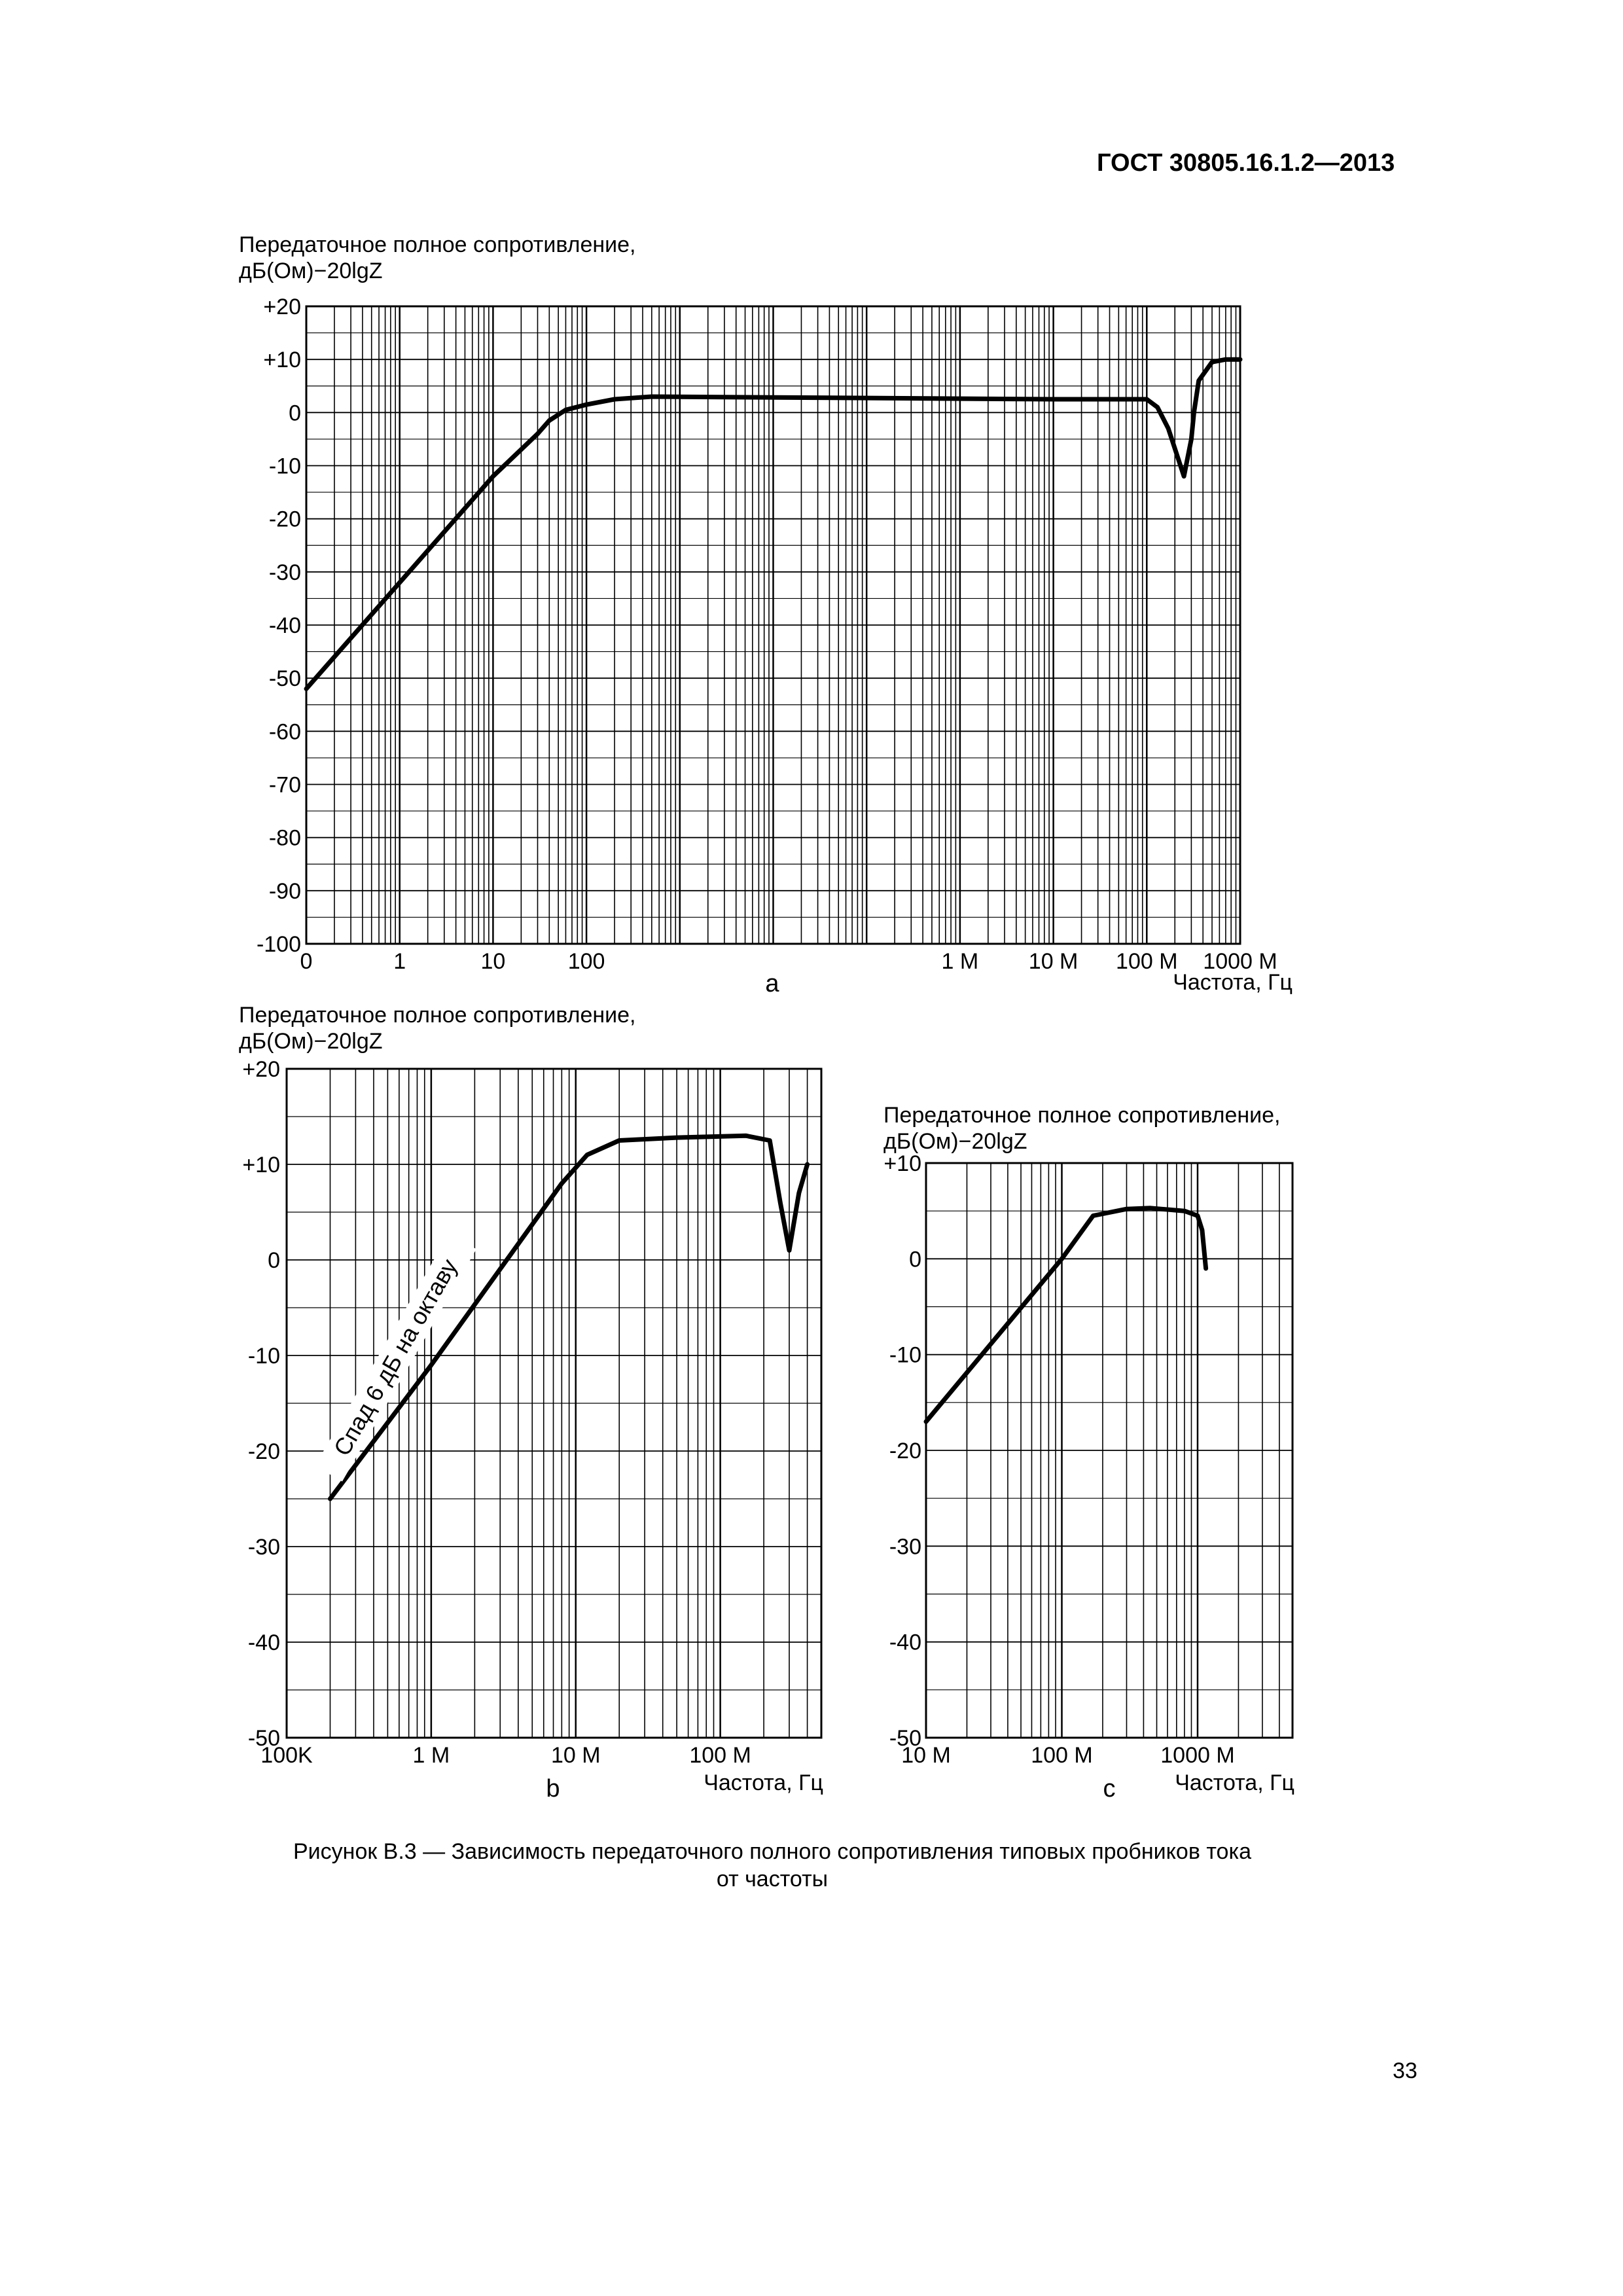 The image size is (1623, 2296). I want to click on slope-annotation-text: Спад 6 дБ на октаву, so click(395, 1357).